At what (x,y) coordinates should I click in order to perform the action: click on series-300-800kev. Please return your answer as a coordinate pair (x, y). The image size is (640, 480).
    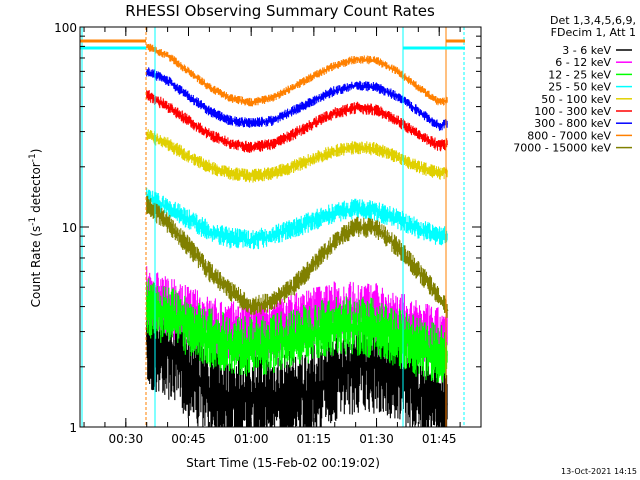
    Looking at the image, I should click on (297, 99).